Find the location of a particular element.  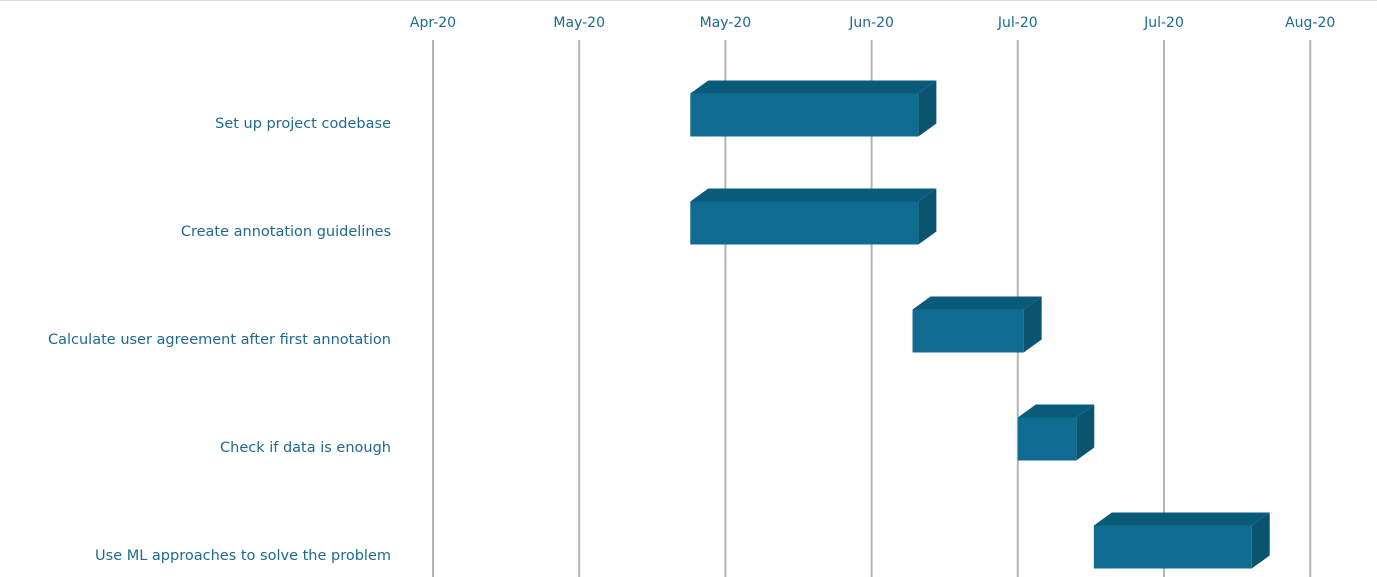

task-label: Create annotation guidelines is located at coordinates (286, 232).